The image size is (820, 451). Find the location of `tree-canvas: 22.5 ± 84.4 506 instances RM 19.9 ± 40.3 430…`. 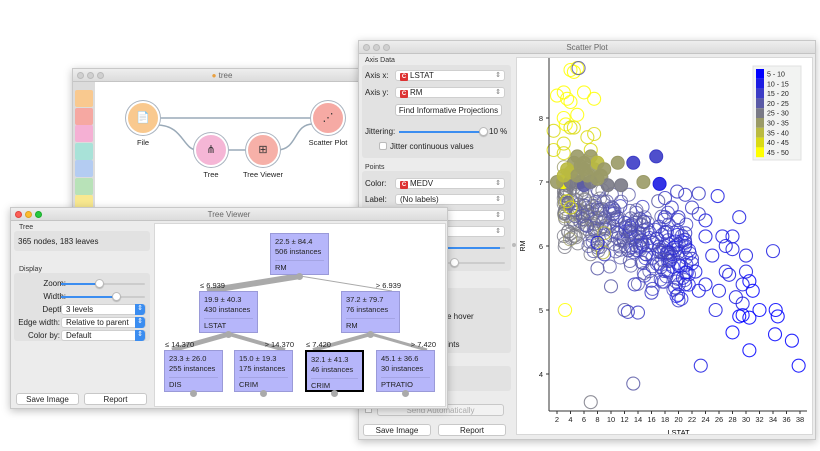

tree-canvas: 22.5 ± 84.4 506 instances RM 19.9 ± 40.3 430… is located at coordinates (300, 315).